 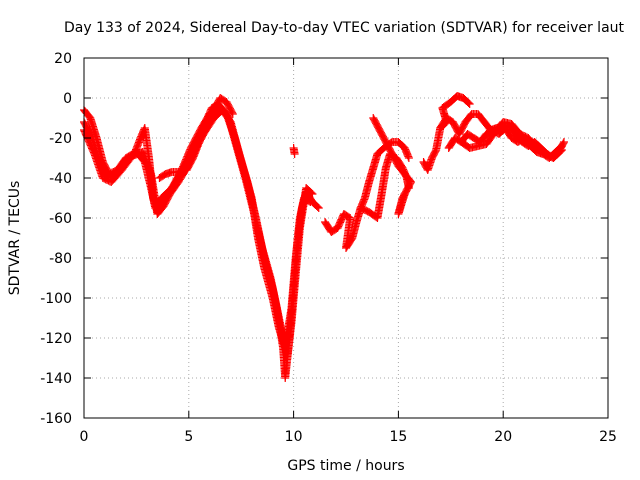 What do you see at coordinates (60, 259) in the screenshot?
I see `y-tick-label: -80` at bounding box center [60, 259].